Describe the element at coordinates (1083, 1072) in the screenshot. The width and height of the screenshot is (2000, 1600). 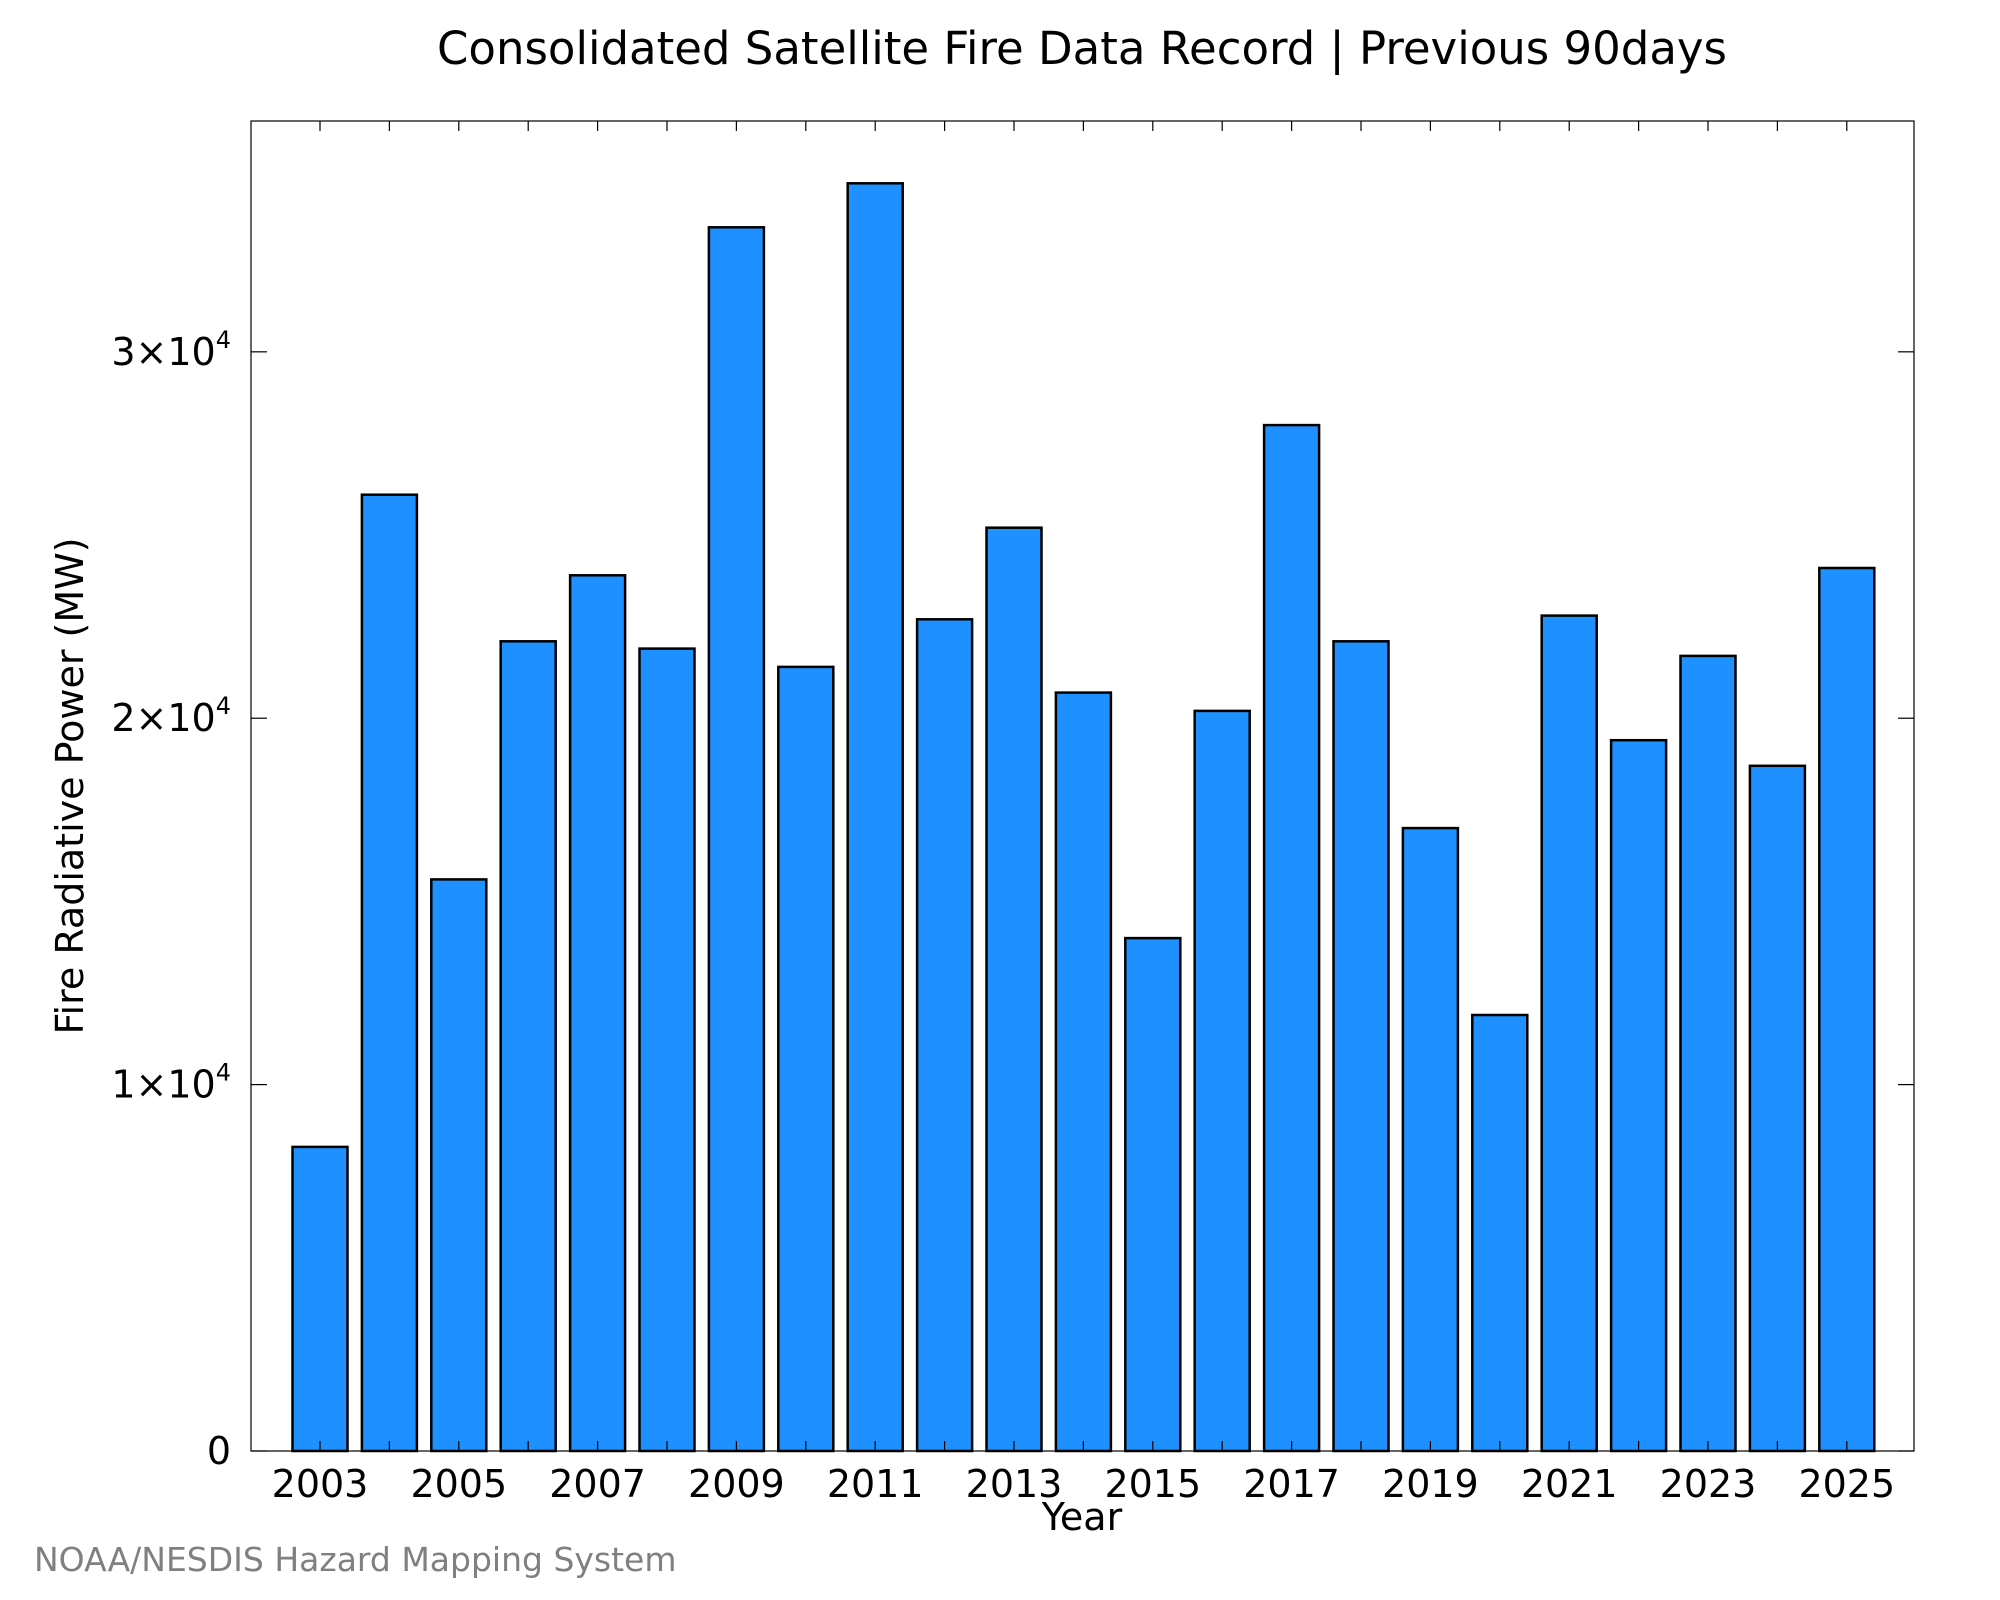
I see `bar-2014` at that location.